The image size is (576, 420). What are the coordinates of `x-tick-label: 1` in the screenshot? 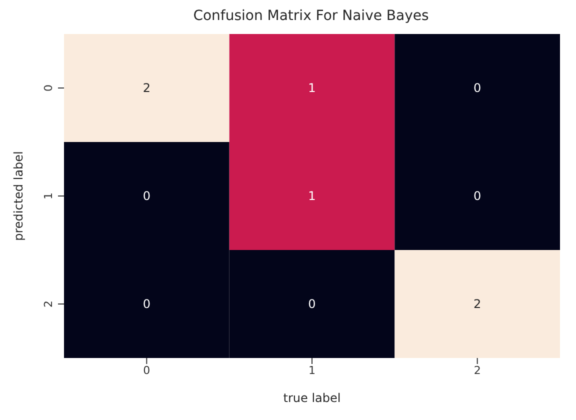 It's located at (312, 370).